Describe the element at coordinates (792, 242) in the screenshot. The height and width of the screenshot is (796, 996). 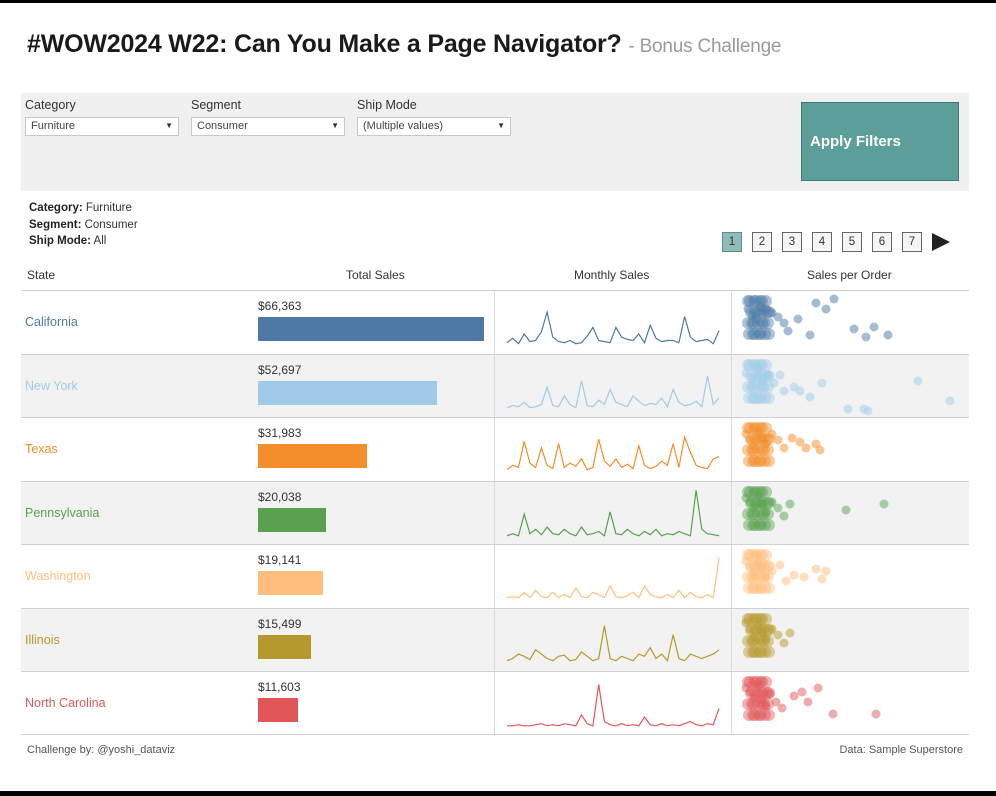
I see `page-3-button: 3` at that location.